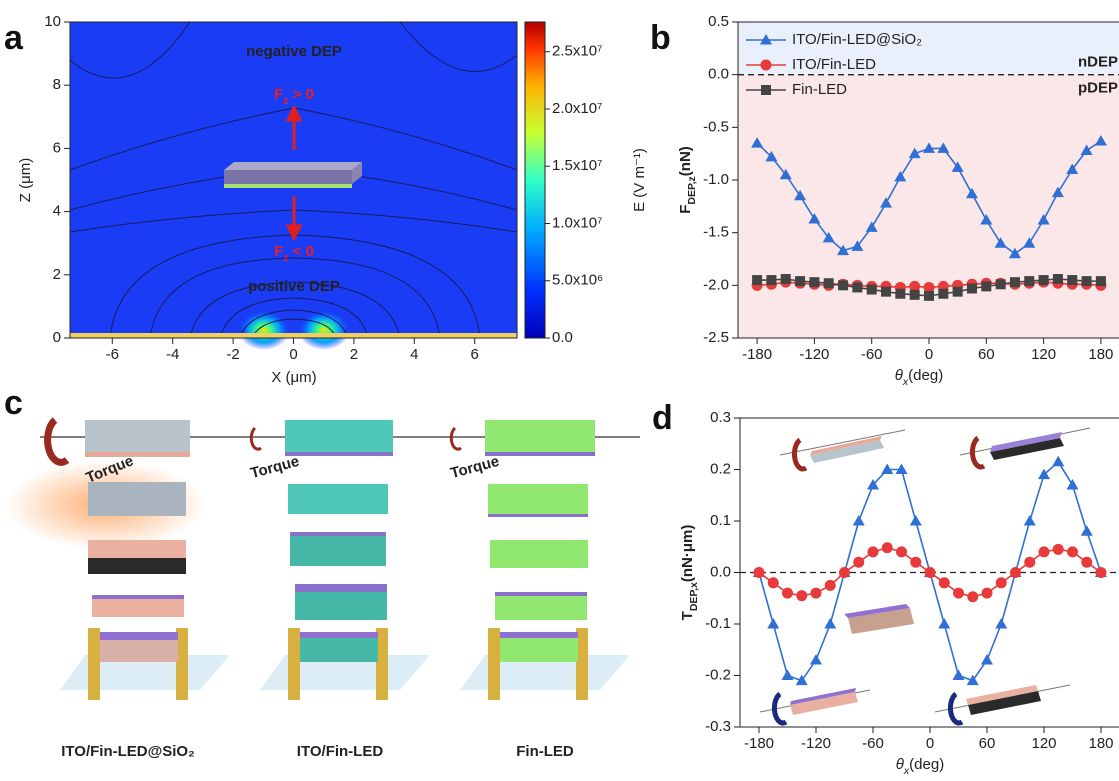  What do you see at coordinates (294, 286) in the screenshot?
I see `annotation: positive DEP` at bounding box center [294, 286].